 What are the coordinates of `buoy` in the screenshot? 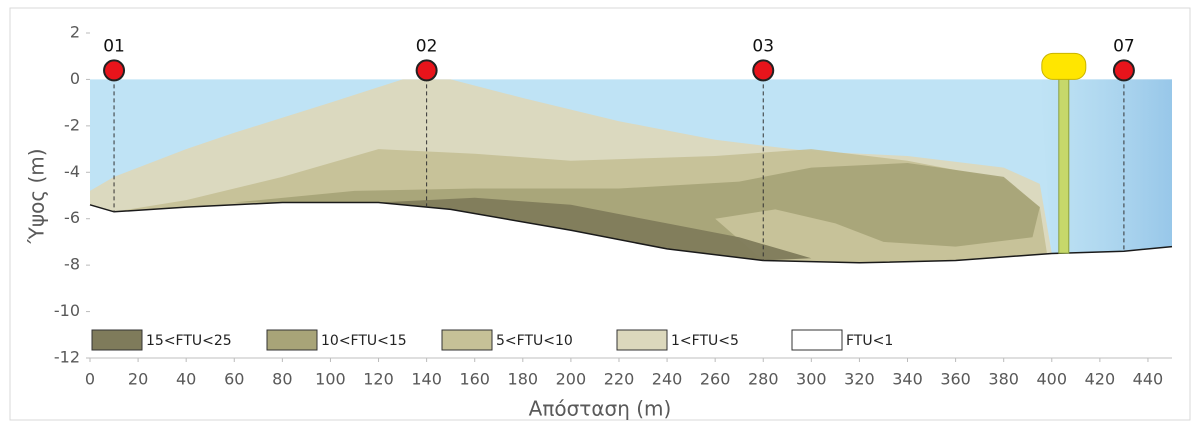 It's located at (1064, 66).